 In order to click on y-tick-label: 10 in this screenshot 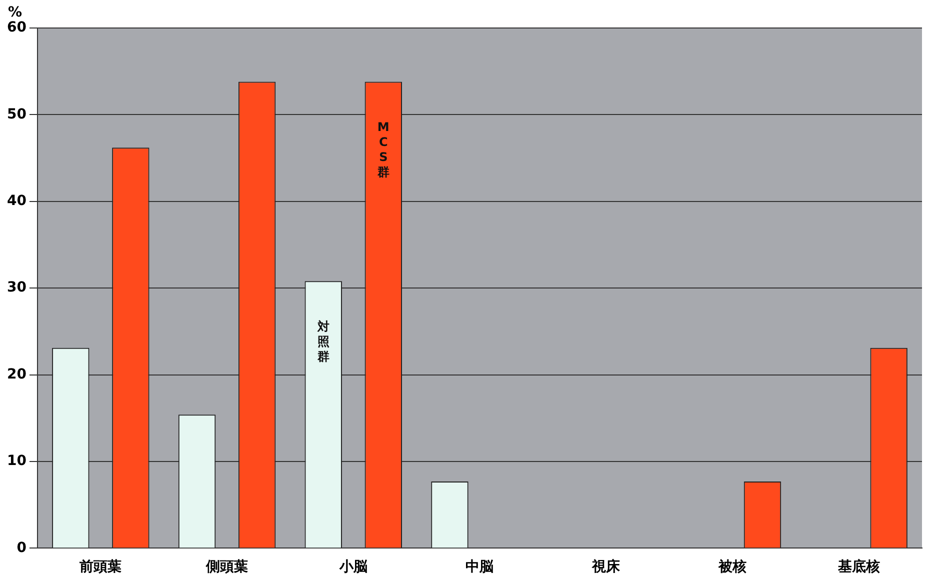, I will do `click(17, 461)`.